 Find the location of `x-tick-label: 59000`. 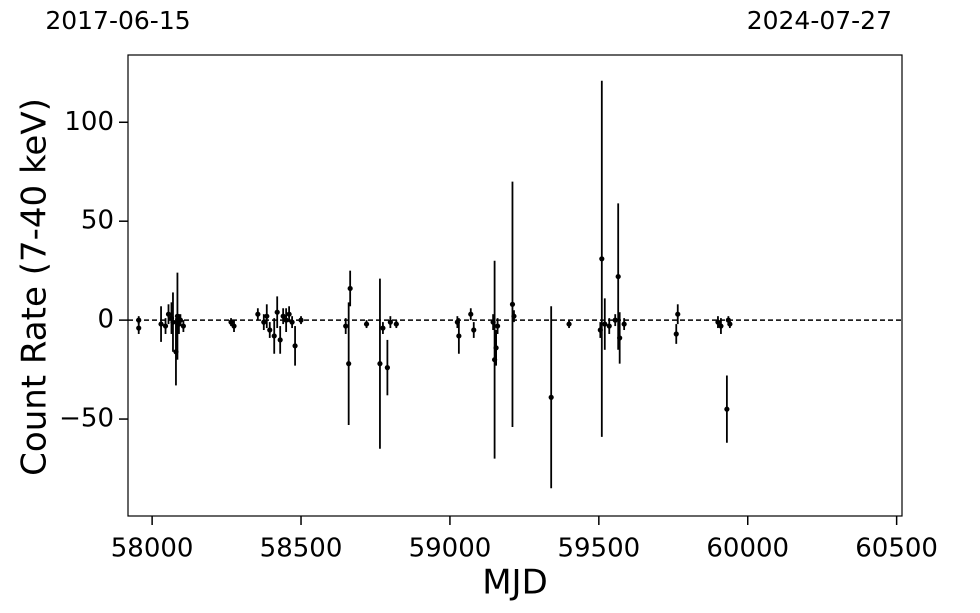

x-tick-label: 59000 is located at coordinates (450, 549).